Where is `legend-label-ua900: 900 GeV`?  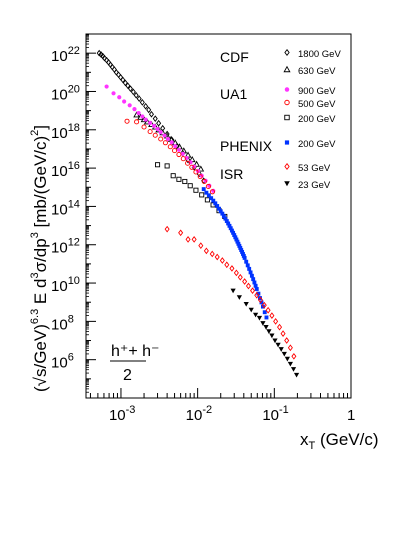 legend-label-ua900: 900 GeV is located at coordinates (317, 91).